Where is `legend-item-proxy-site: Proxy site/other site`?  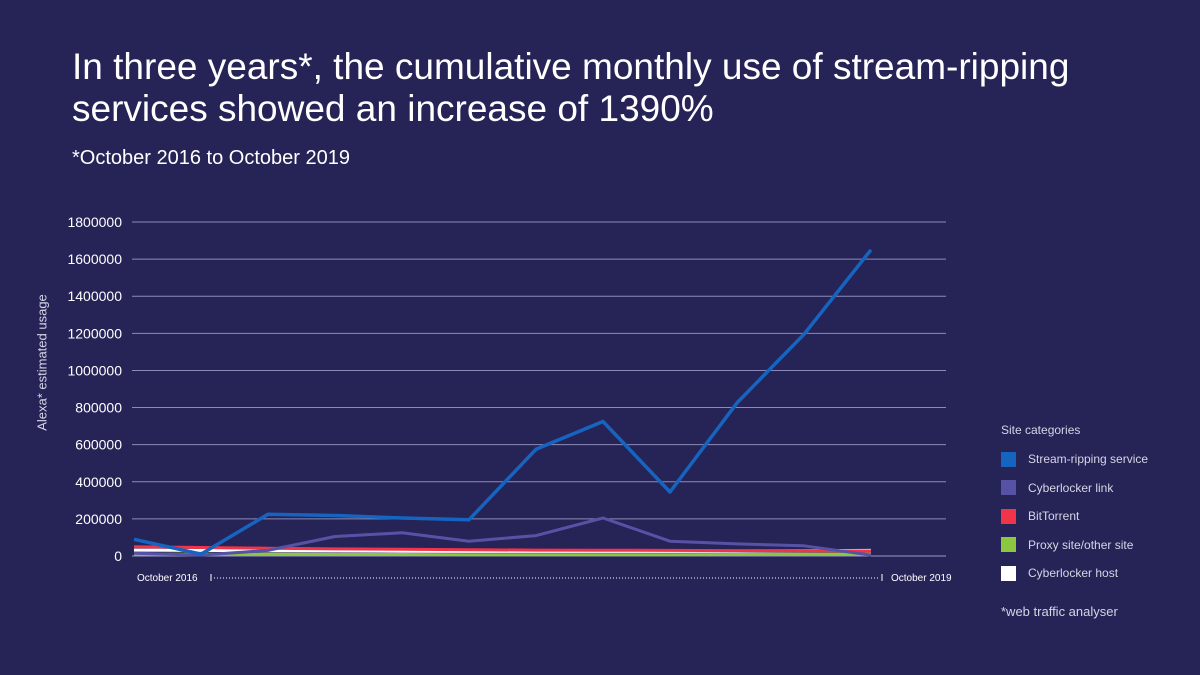 legend-item-proxy-site: Proxy site/other site is located at coordinates (1096, 545).